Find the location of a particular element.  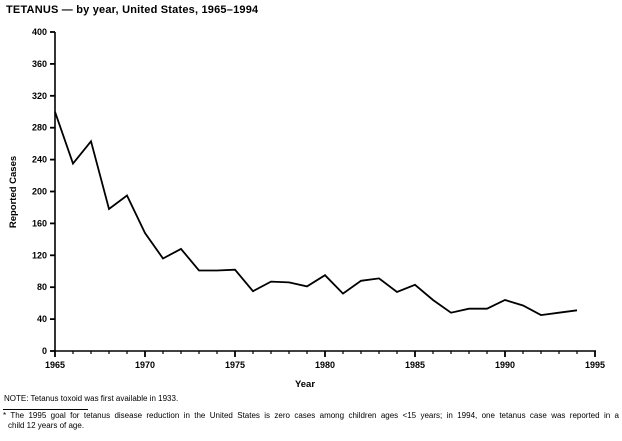

y-tick-label: 80 is located at coordinates (42, 287).